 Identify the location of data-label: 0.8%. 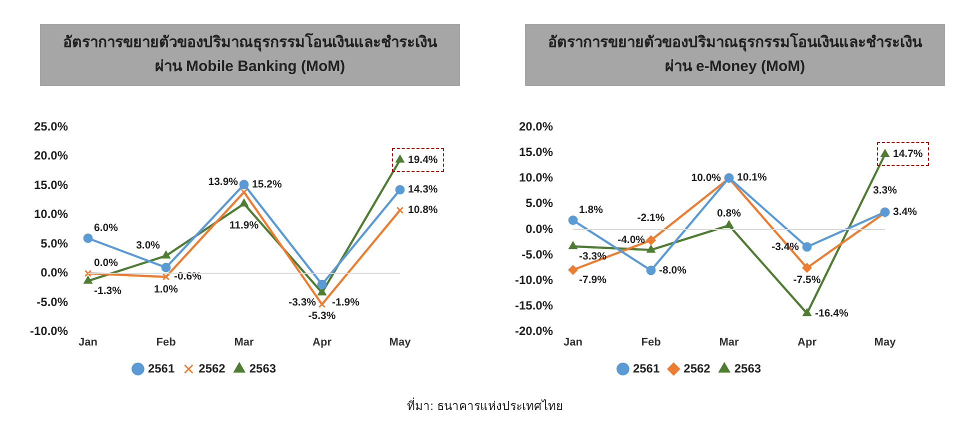
(729, 213).